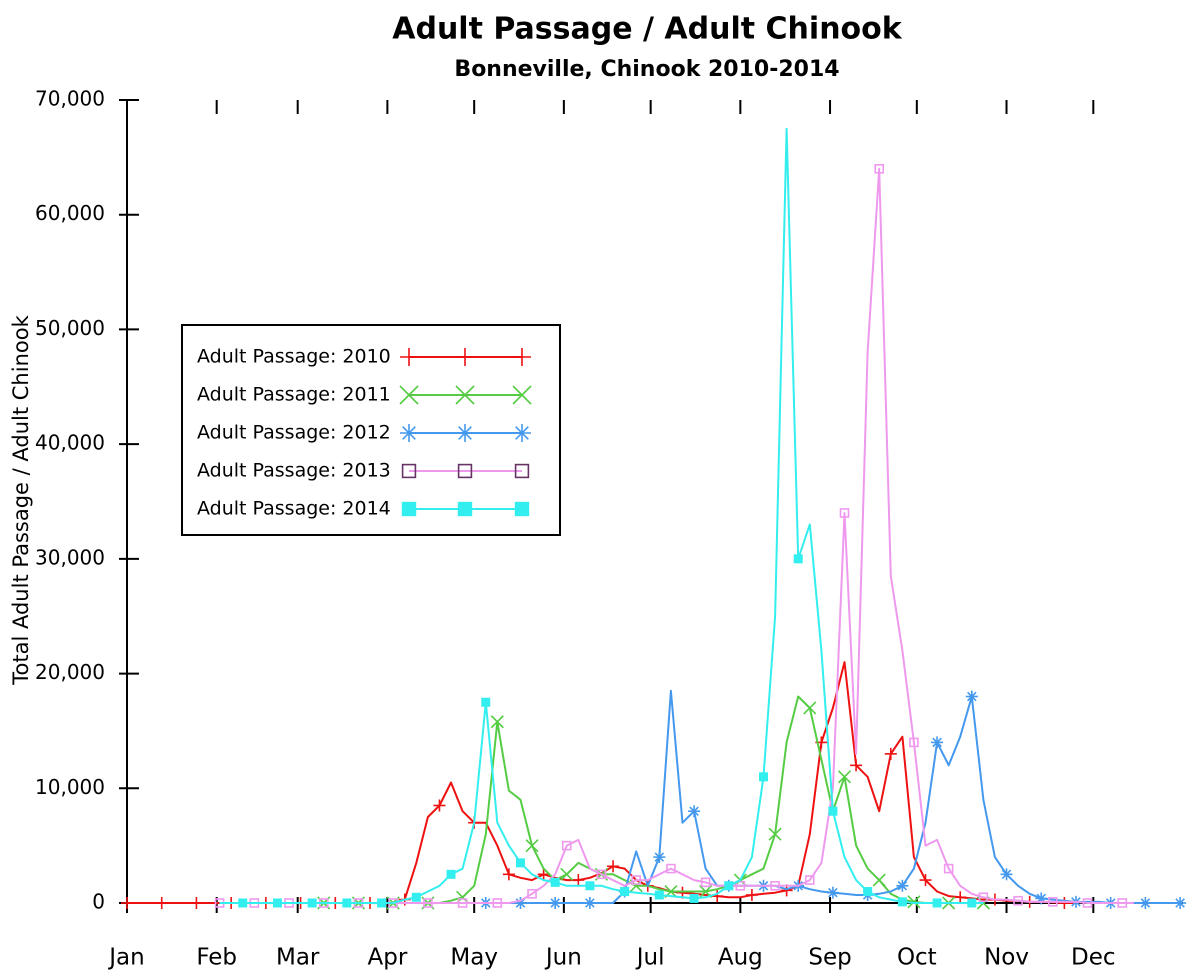 This screenshot has height=974, width=1200. I want to click on y-tick-label: 20,000, so click(70, 672).